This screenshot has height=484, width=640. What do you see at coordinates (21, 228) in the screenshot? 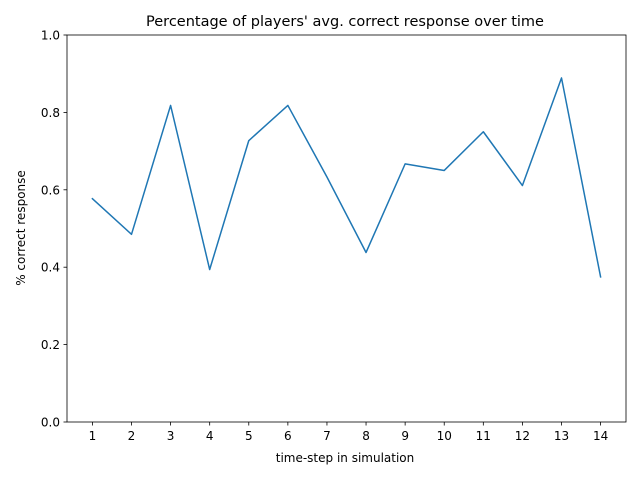
I see `y-axis-label: % correct response` at bounding box center [21, 228].